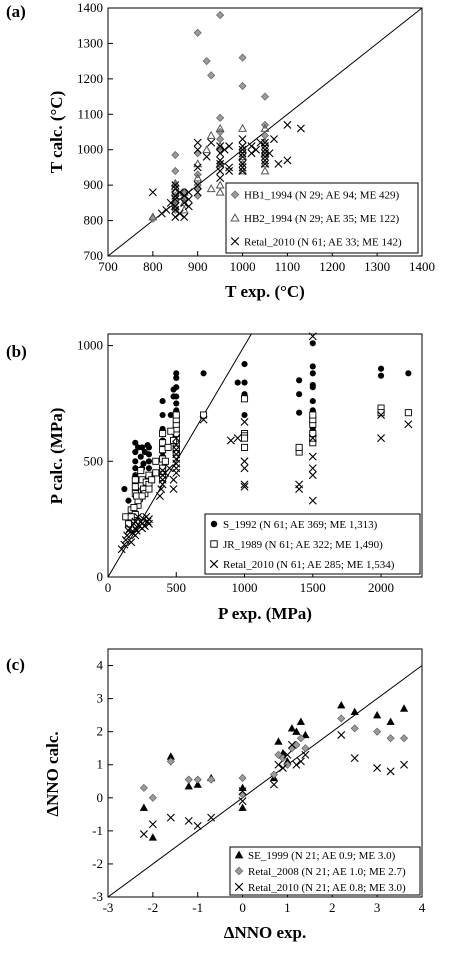  What do you see at coordinates (100, 731) in the screenshot?
I see `y-tick-label: 2` at bounding box center [100, 731].